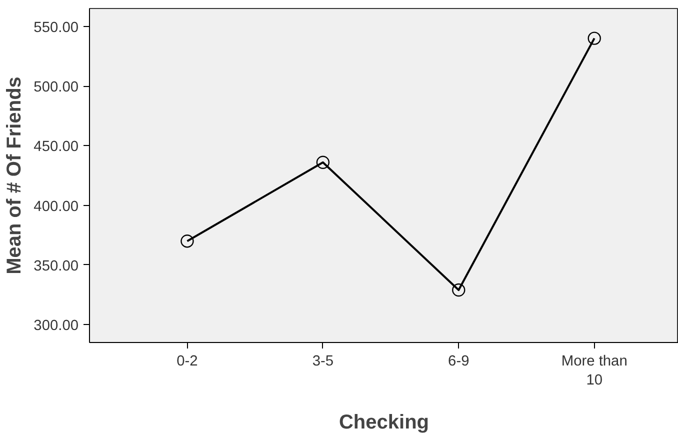 The height and width of the screenshot is (436, 678). What do you see at coordinates (56, 266) in the screenshot?
I see `y-tick-label: 350.00` at bounding box center [56, 266].